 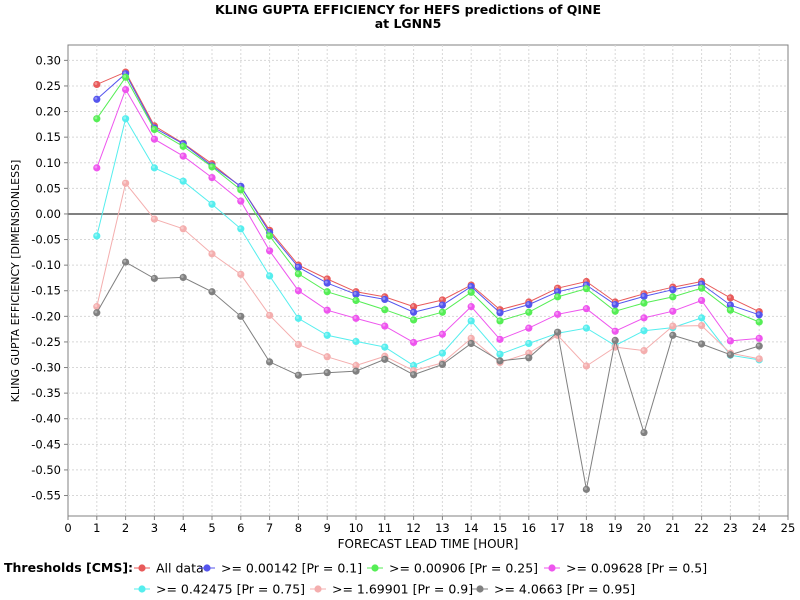 What do you see at coordinates (169, 568) in the screenshot?
I see `legend-item: All data` at bounding box center [169, 568].